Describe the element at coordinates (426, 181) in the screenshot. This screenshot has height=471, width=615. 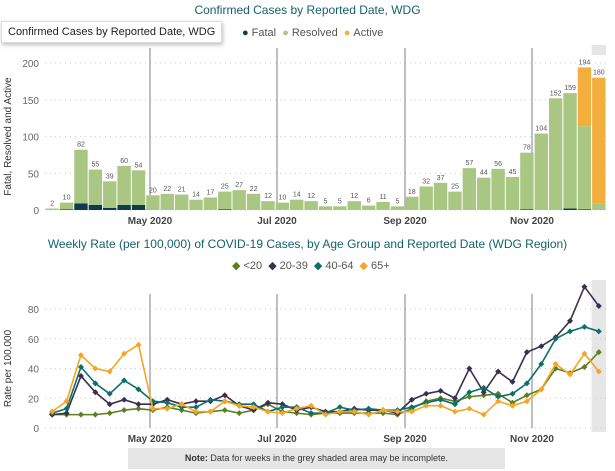
I see `bar-data-label: 32` at that location.